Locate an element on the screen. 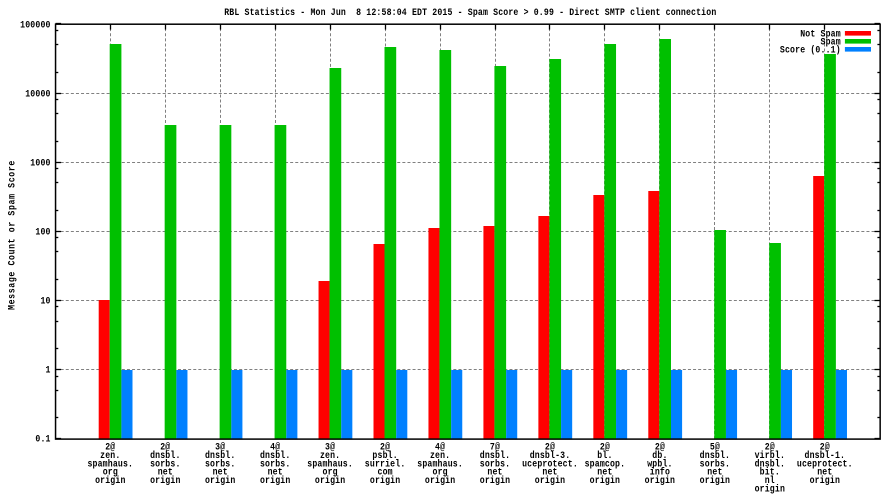  svg-text: 10 is located at coordinates (45, 301).